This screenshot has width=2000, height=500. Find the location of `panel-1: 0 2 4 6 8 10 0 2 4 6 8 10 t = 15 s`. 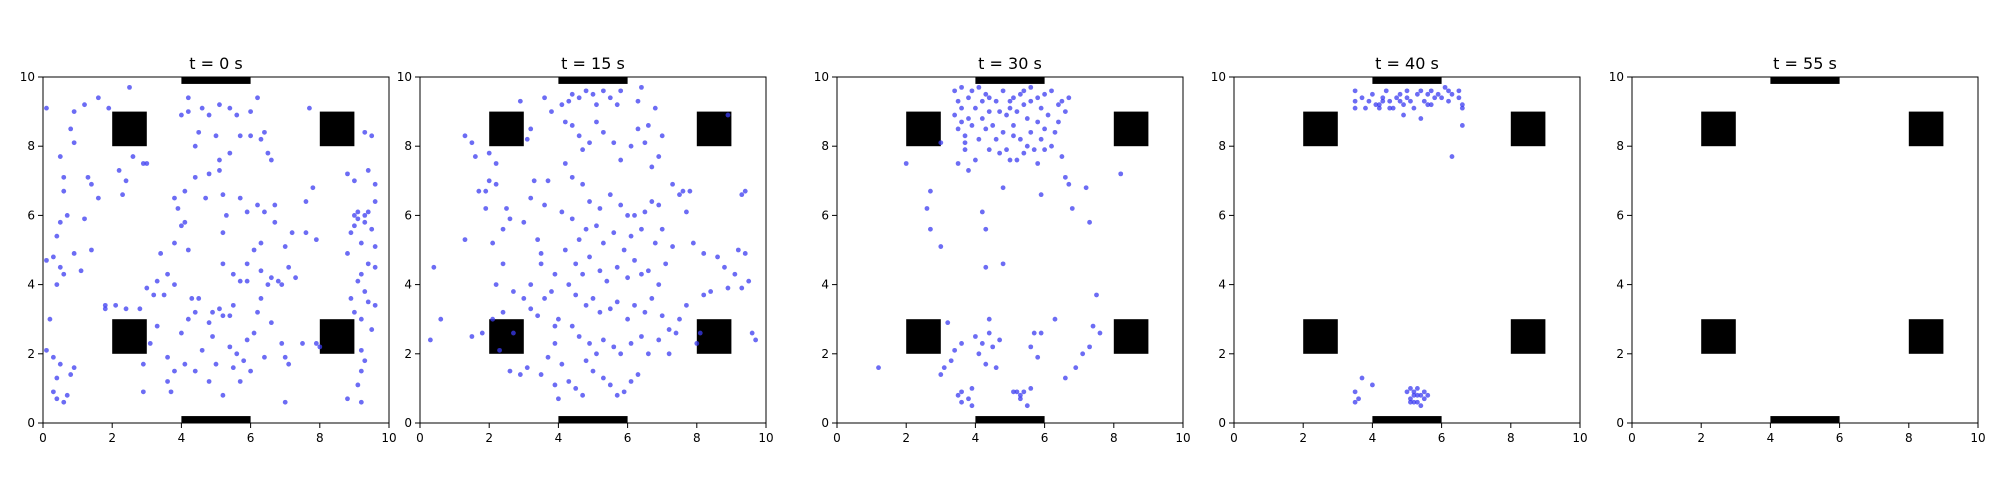

panel-1: 0 2 4 6 8 10 0 2 4 6 8 10 t = 15 s is located at coordinates (585, 249).